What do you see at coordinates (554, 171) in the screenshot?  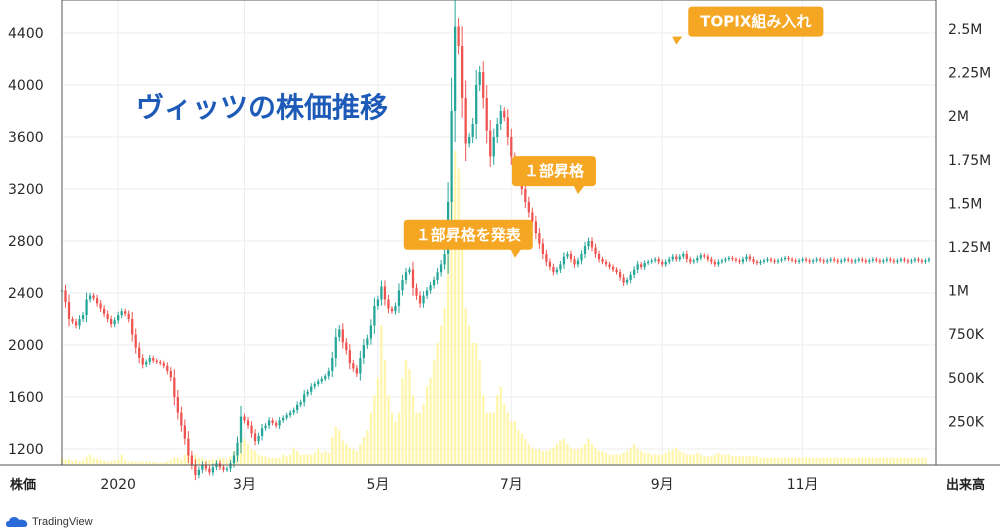 I see `callout-label: １部昇格` at bounding box center [554, 171].